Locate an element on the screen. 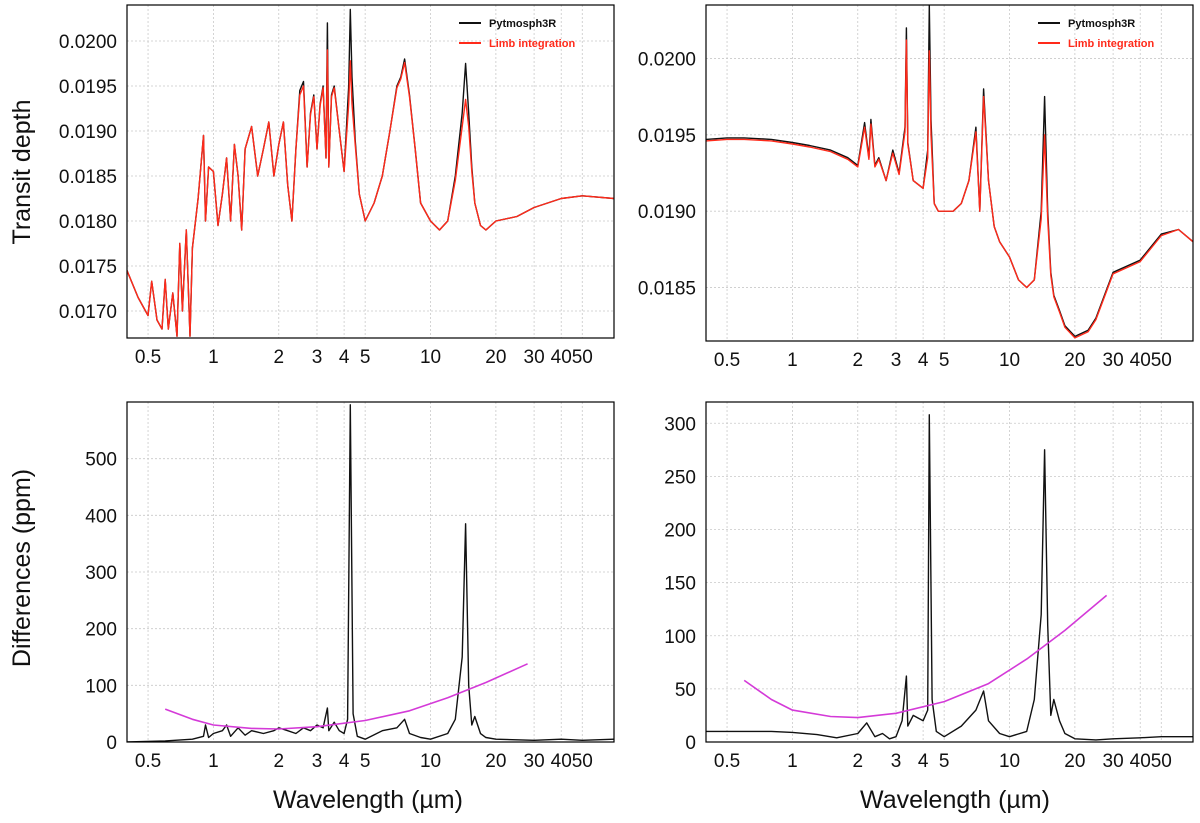 Image resolution: width=1200 pixels, height=823 pixels. bottom-left-ytick-0: 0 is located at coordinates (111, 743).